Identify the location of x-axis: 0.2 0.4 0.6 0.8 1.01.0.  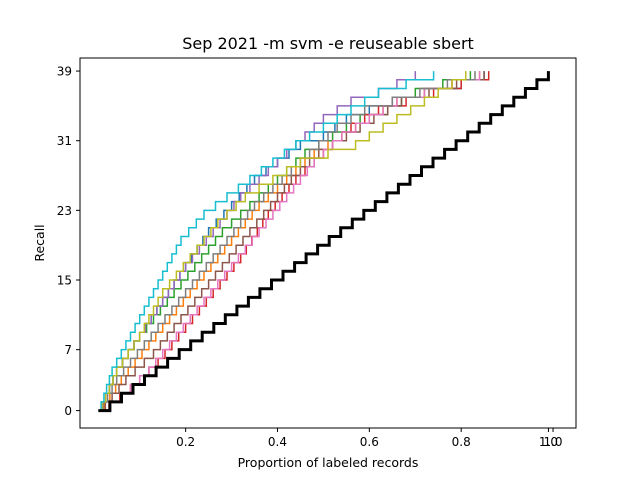
(369, 438).